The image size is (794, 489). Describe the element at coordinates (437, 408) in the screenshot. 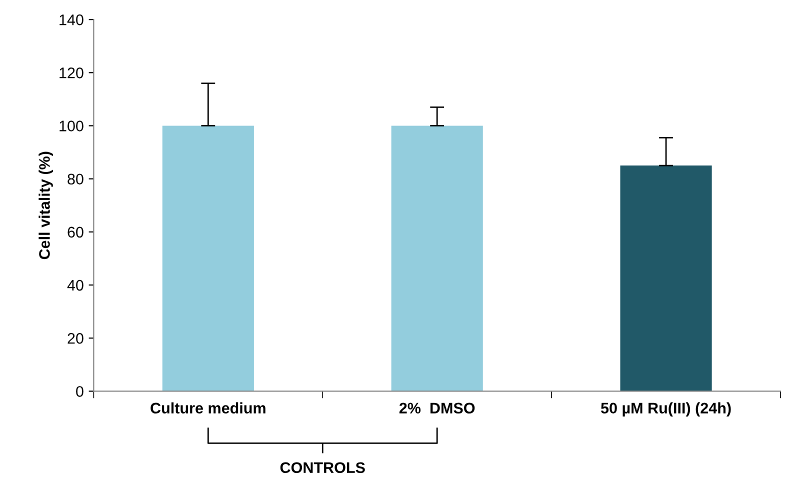

I see `x-tick-label: 2% DMSO` at that location.